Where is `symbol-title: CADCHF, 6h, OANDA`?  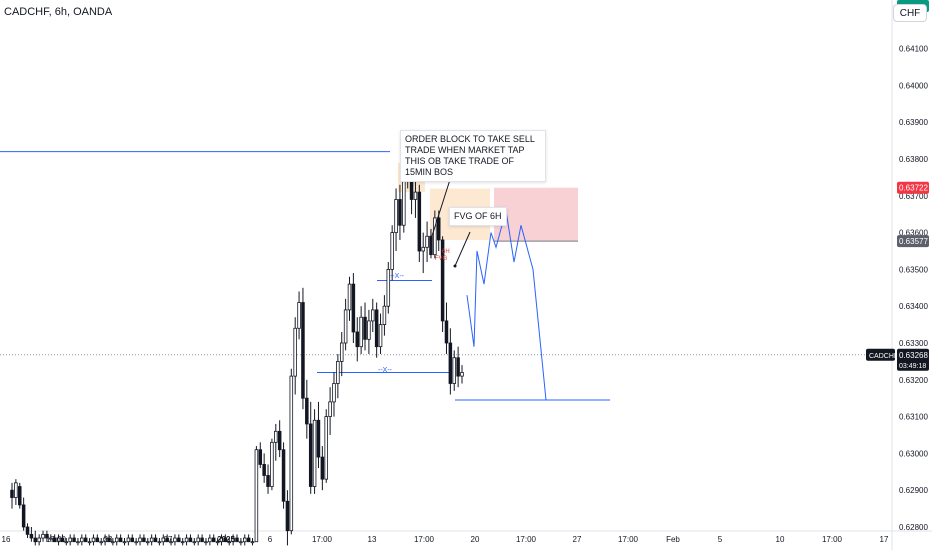 symbol-title: CADCHF, 6h, OANDA is located at coordinates (58, 12).